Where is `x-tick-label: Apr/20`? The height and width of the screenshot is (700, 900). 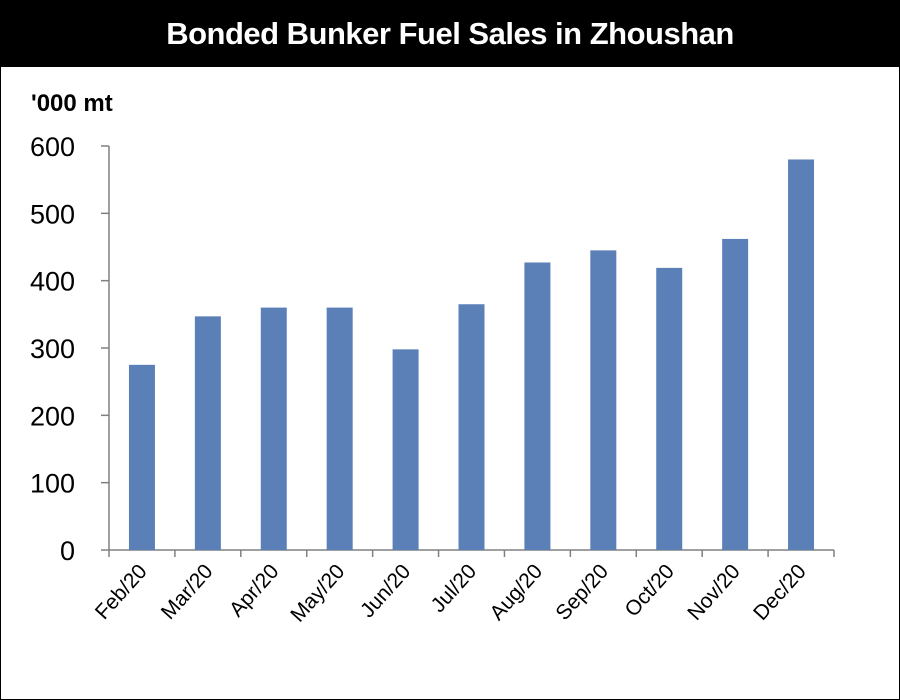 x-tick-label: Apr/20 is located at coordinates (254, 590).